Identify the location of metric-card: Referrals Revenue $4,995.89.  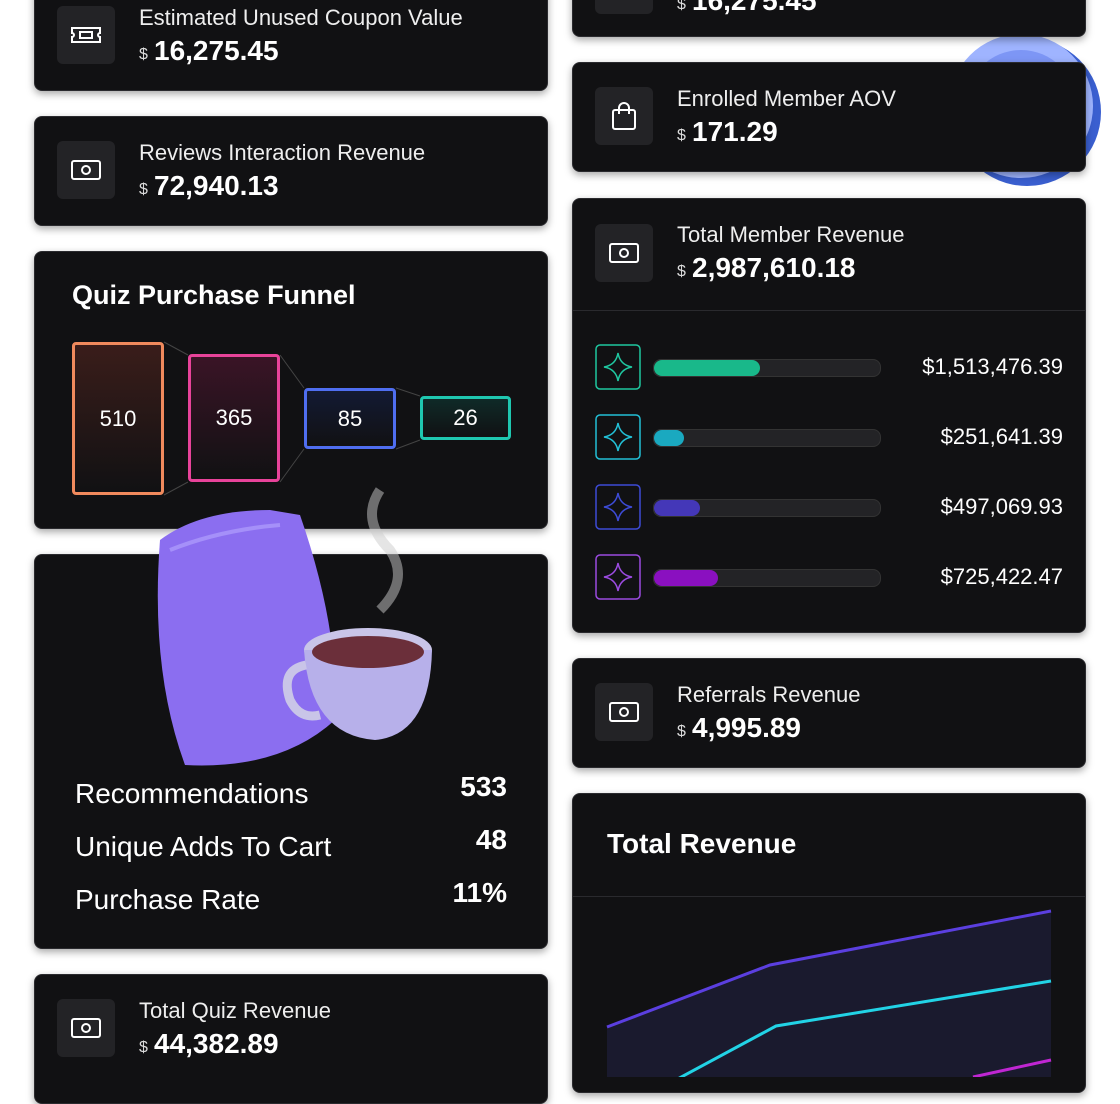
(829, 713).